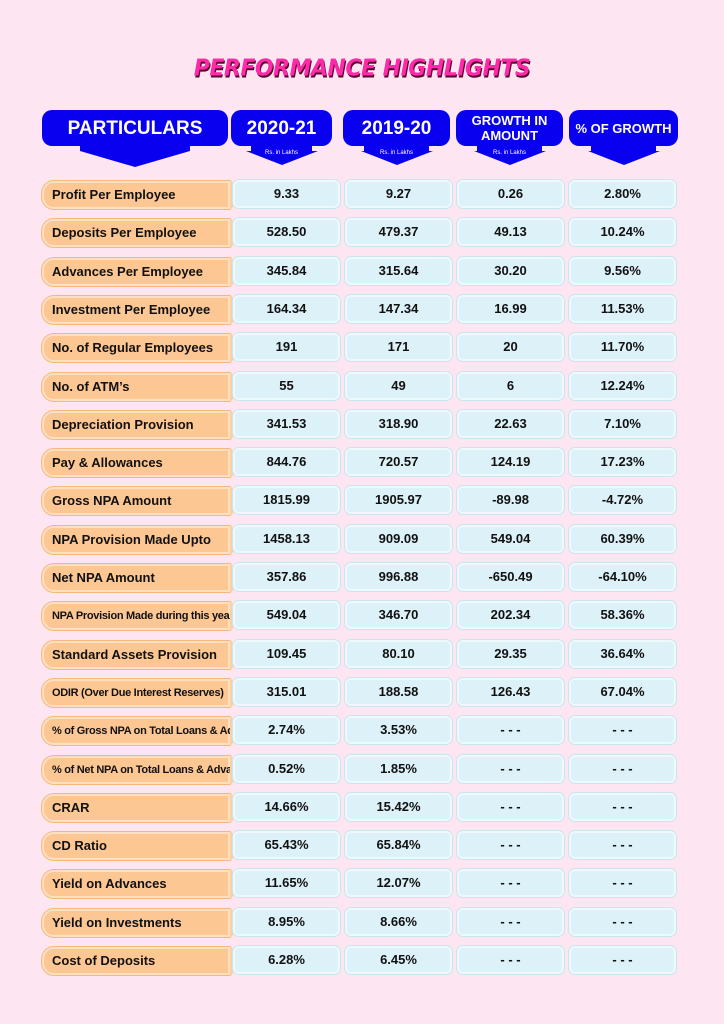  I want to click on cell-pct: 9.56%, so click(622, 270).